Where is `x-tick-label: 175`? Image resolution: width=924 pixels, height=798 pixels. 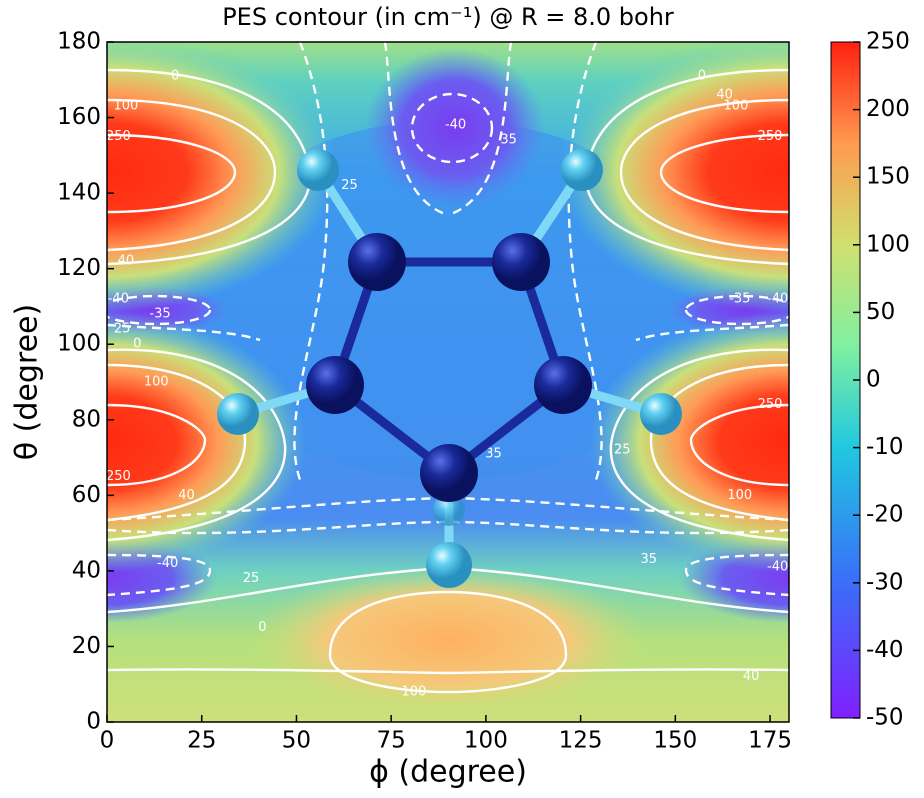 x-tick-label: 175 is located at coordinates (770, 741).